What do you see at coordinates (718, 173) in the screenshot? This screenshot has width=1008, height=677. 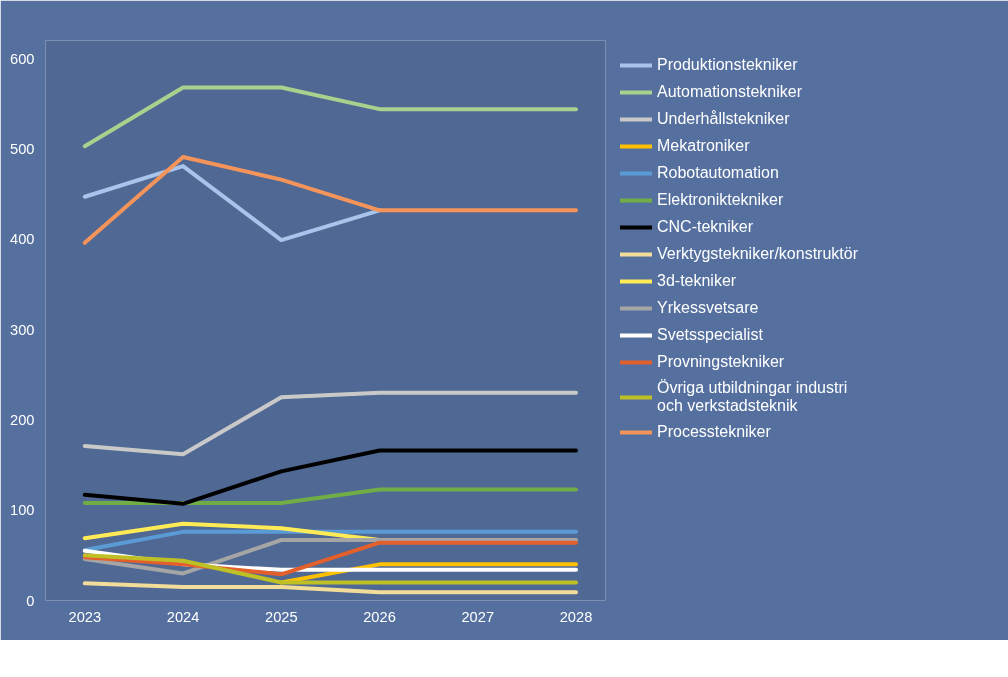 I see `legend-label: Robotautomation` at bounding box center [718, 173].